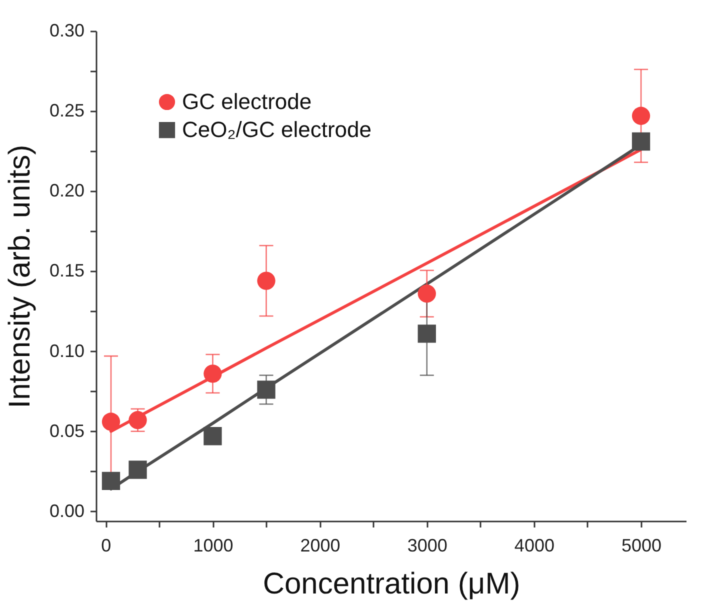 This screenshot has height=615, width=718. Describe the element at coordinates (320, 546) in the screenshot. I see `x-tick-label: 2000` at that location.